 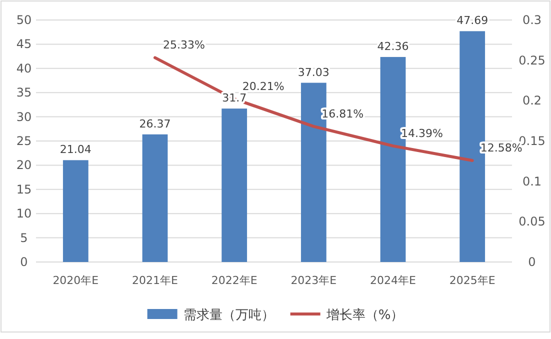 I want to click on data-label: 47.69, so click(x=472, y=21).